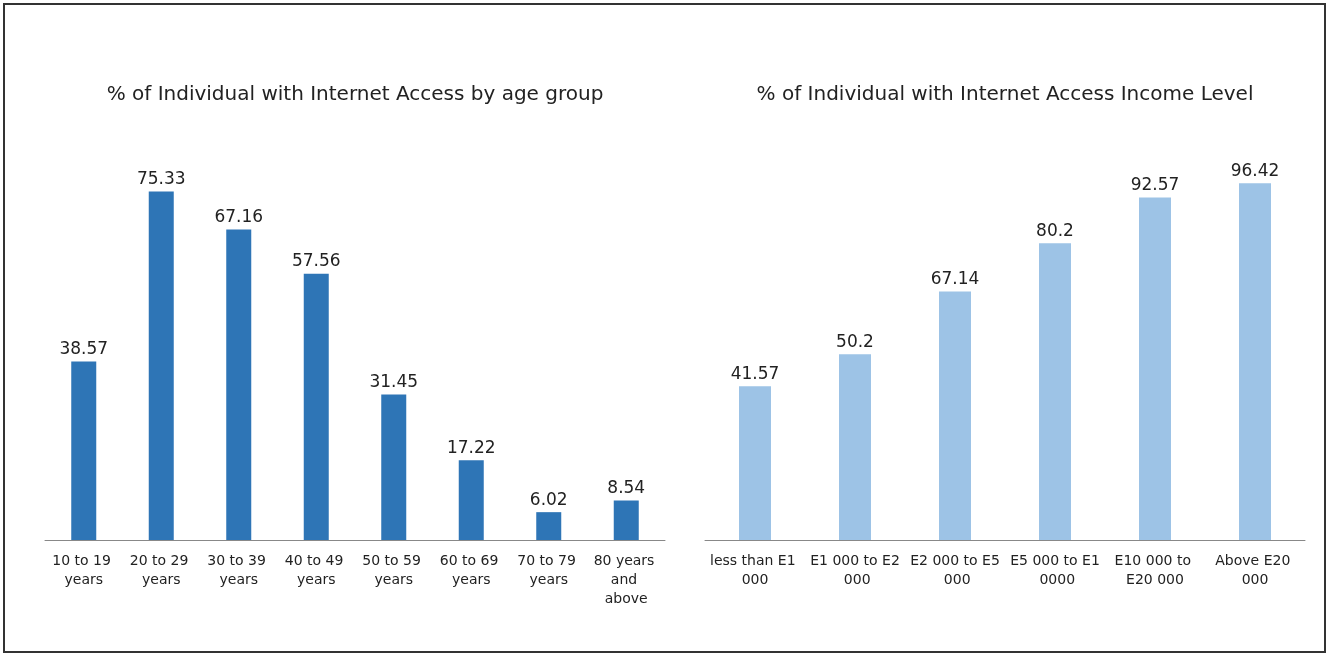 This screenshot has height=658, width=1331. I want to click on x-tick-label: E10 000 to E20 000, so click(1155, 569).